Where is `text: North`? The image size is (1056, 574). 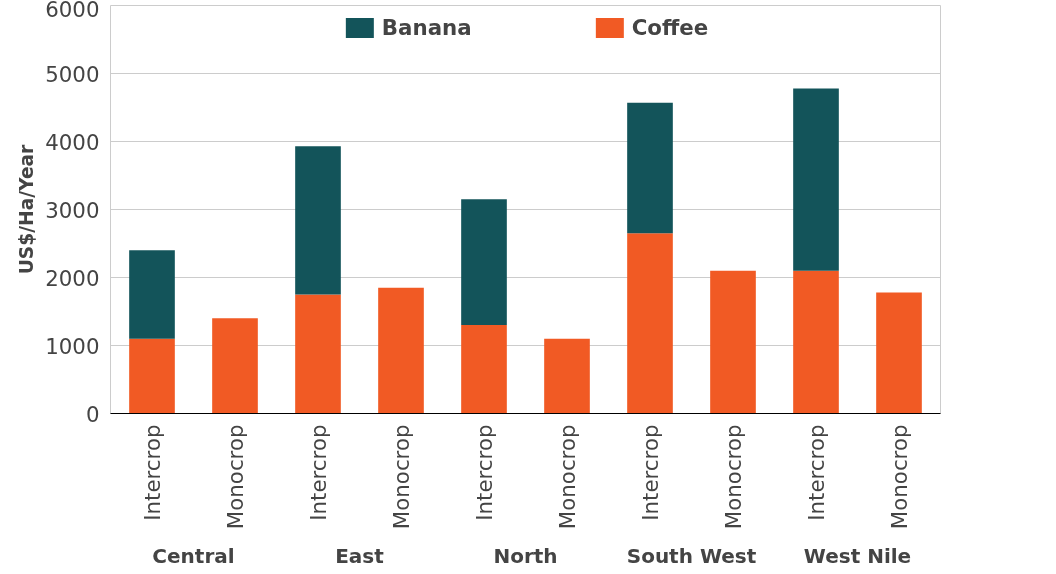 text: North is located at coordinates (525, 555).